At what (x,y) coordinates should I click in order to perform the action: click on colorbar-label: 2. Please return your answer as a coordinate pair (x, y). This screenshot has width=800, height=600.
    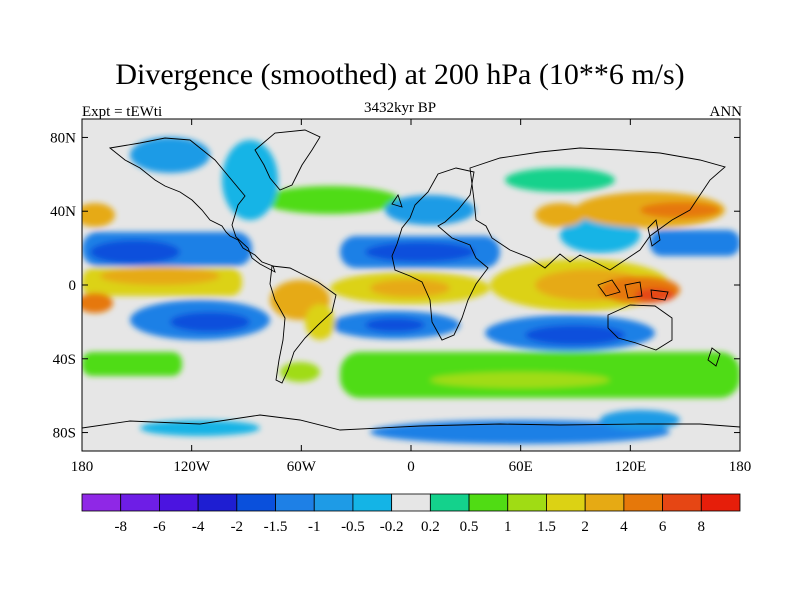
    Looking at the image, I should click on (585, 527).